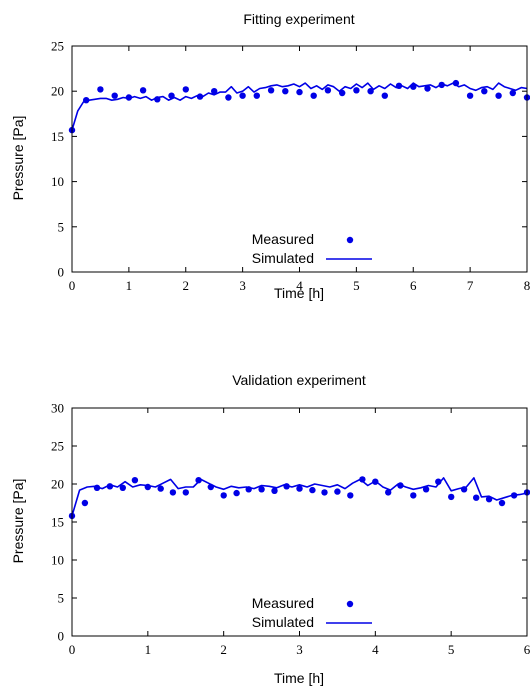  What do you see at coordinates (298, 19) in the screenshot?
I see `fitting-chart-title: Fitting experiment` at bounding box center [298, 19].